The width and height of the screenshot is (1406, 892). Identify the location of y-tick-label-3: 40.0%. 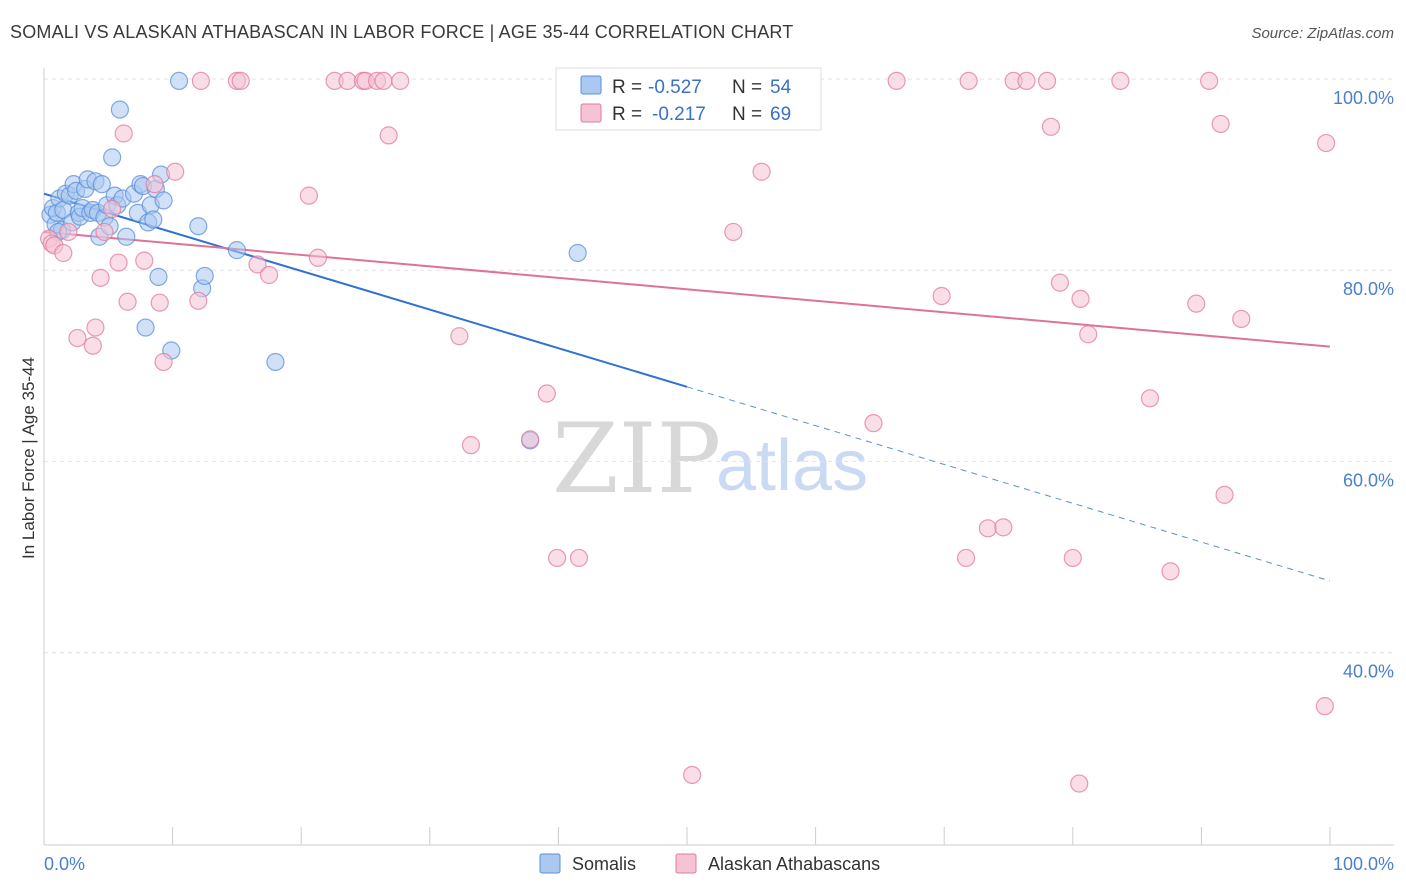
(1368, 672).